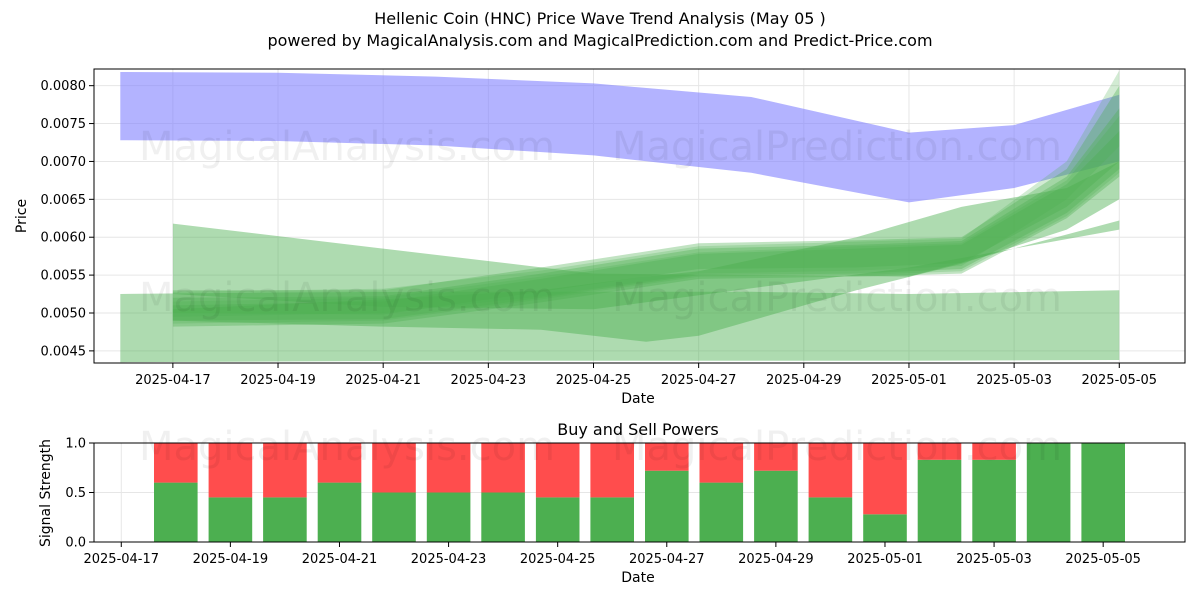  What do you see at coordinates (637, 578) in the screenshot?
I see `signal-x-axis-label: Date` at bounding box center [637, 578].